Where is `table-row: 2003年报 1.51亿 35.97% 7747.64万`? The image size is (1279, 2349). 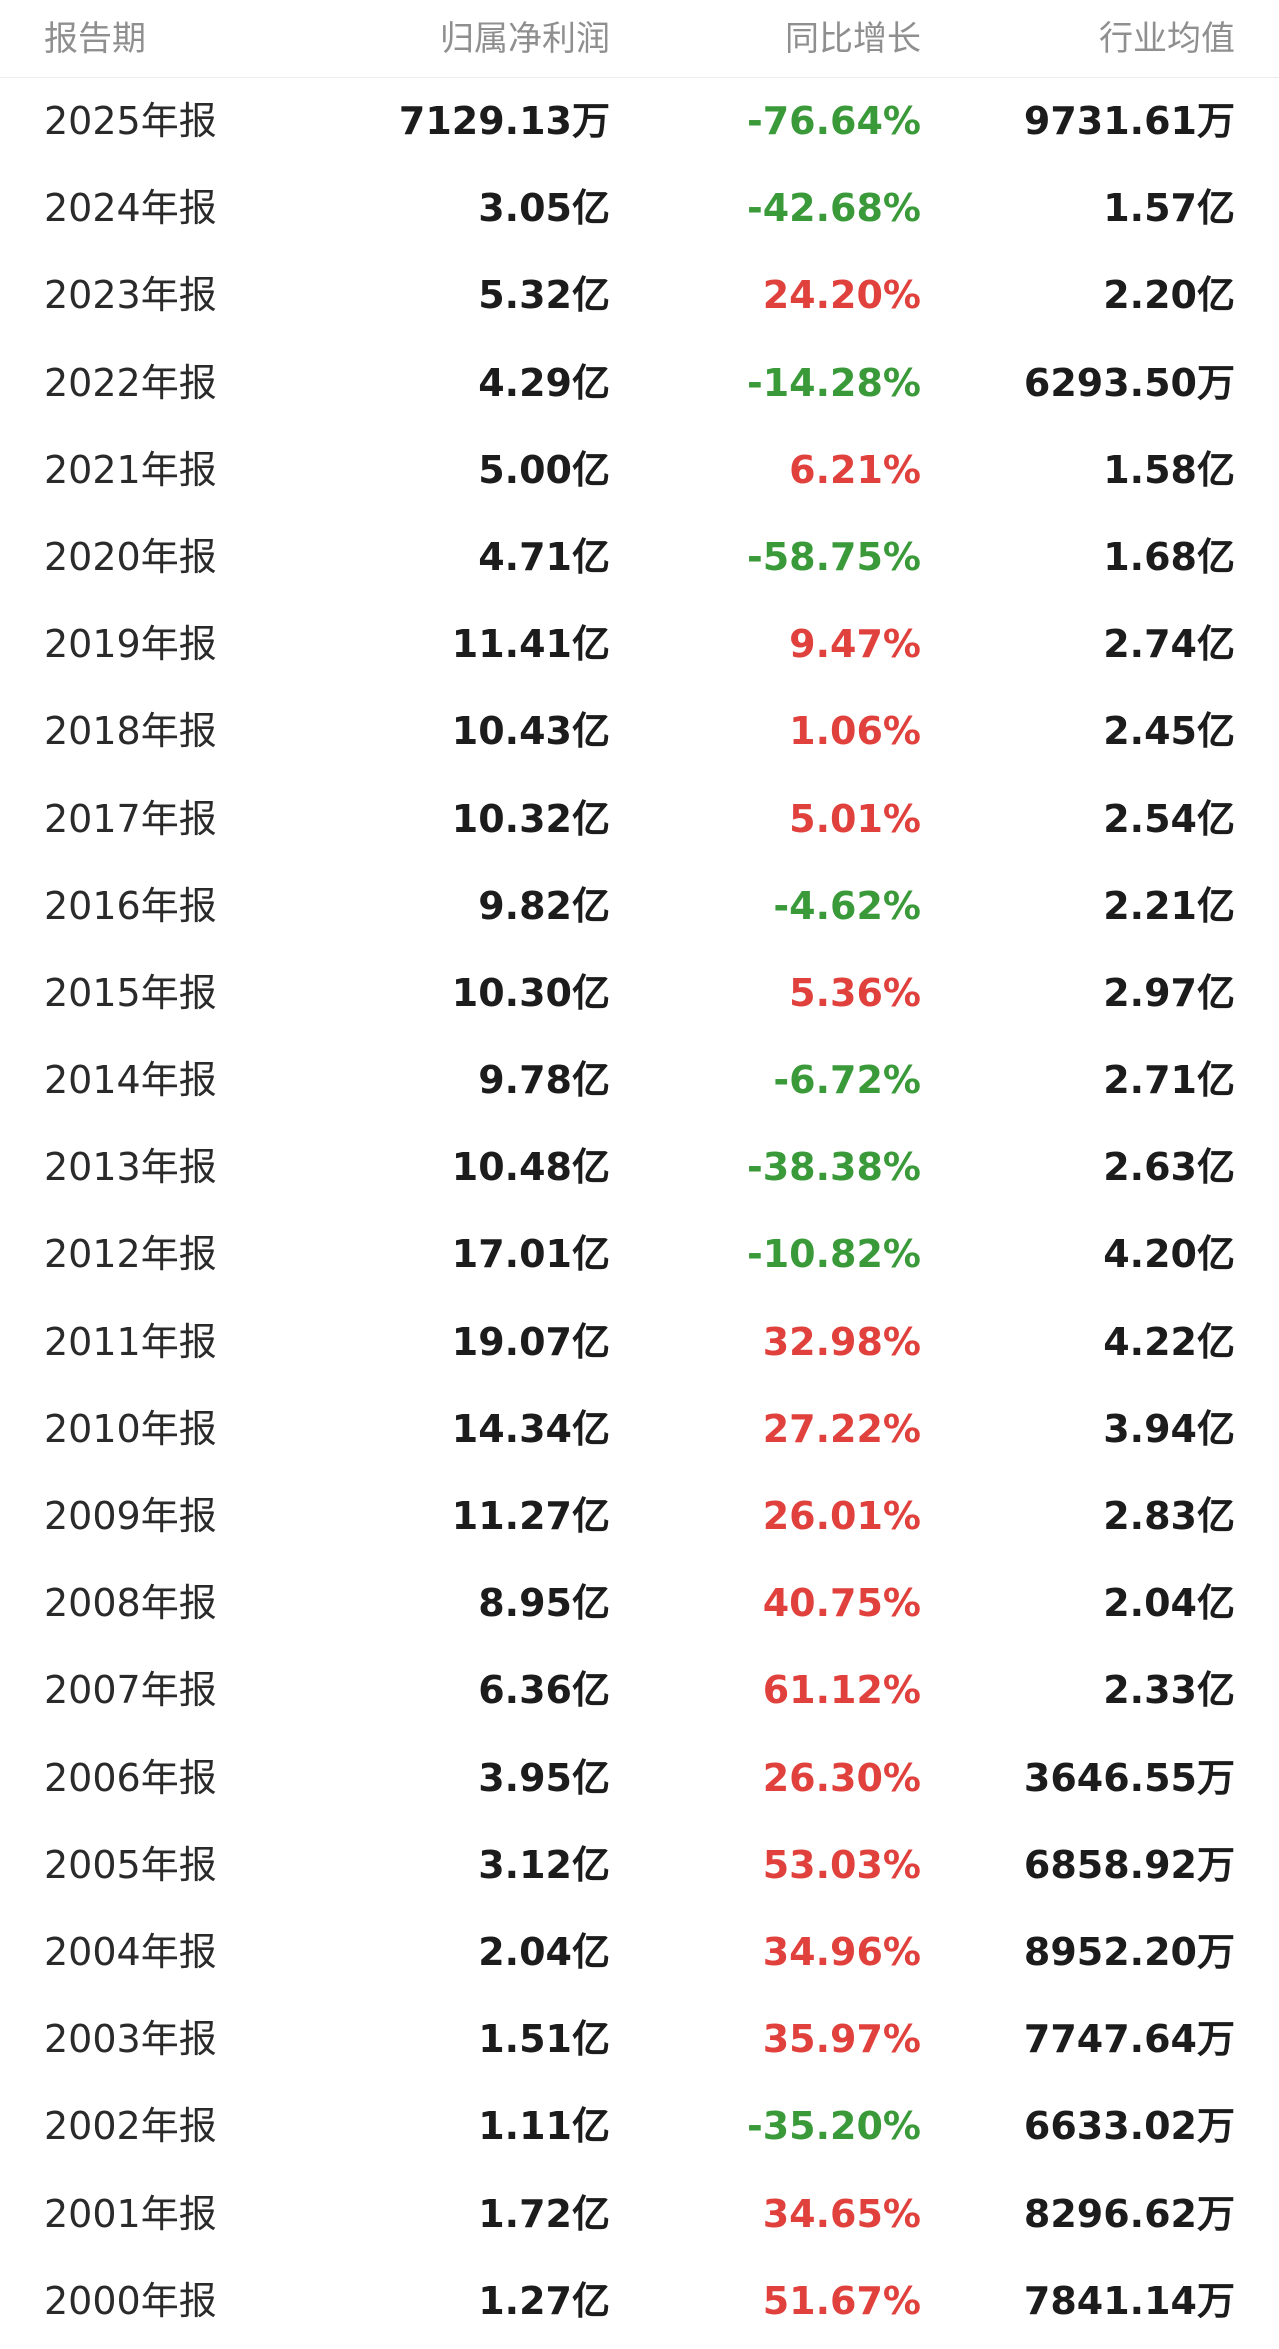 table-row: 2003年报 1.51亿 35.97% 7747.64万 is located at coordinates (639, 2039).